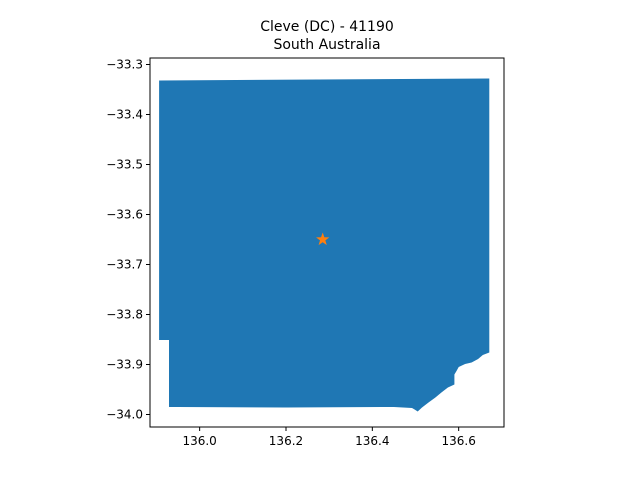 Image resolution: width=640 pixels, height=480 pixels. Describe the element at coordinates (326, 45) in the screenshot. I see `title-line-2: South Australia` at that location.